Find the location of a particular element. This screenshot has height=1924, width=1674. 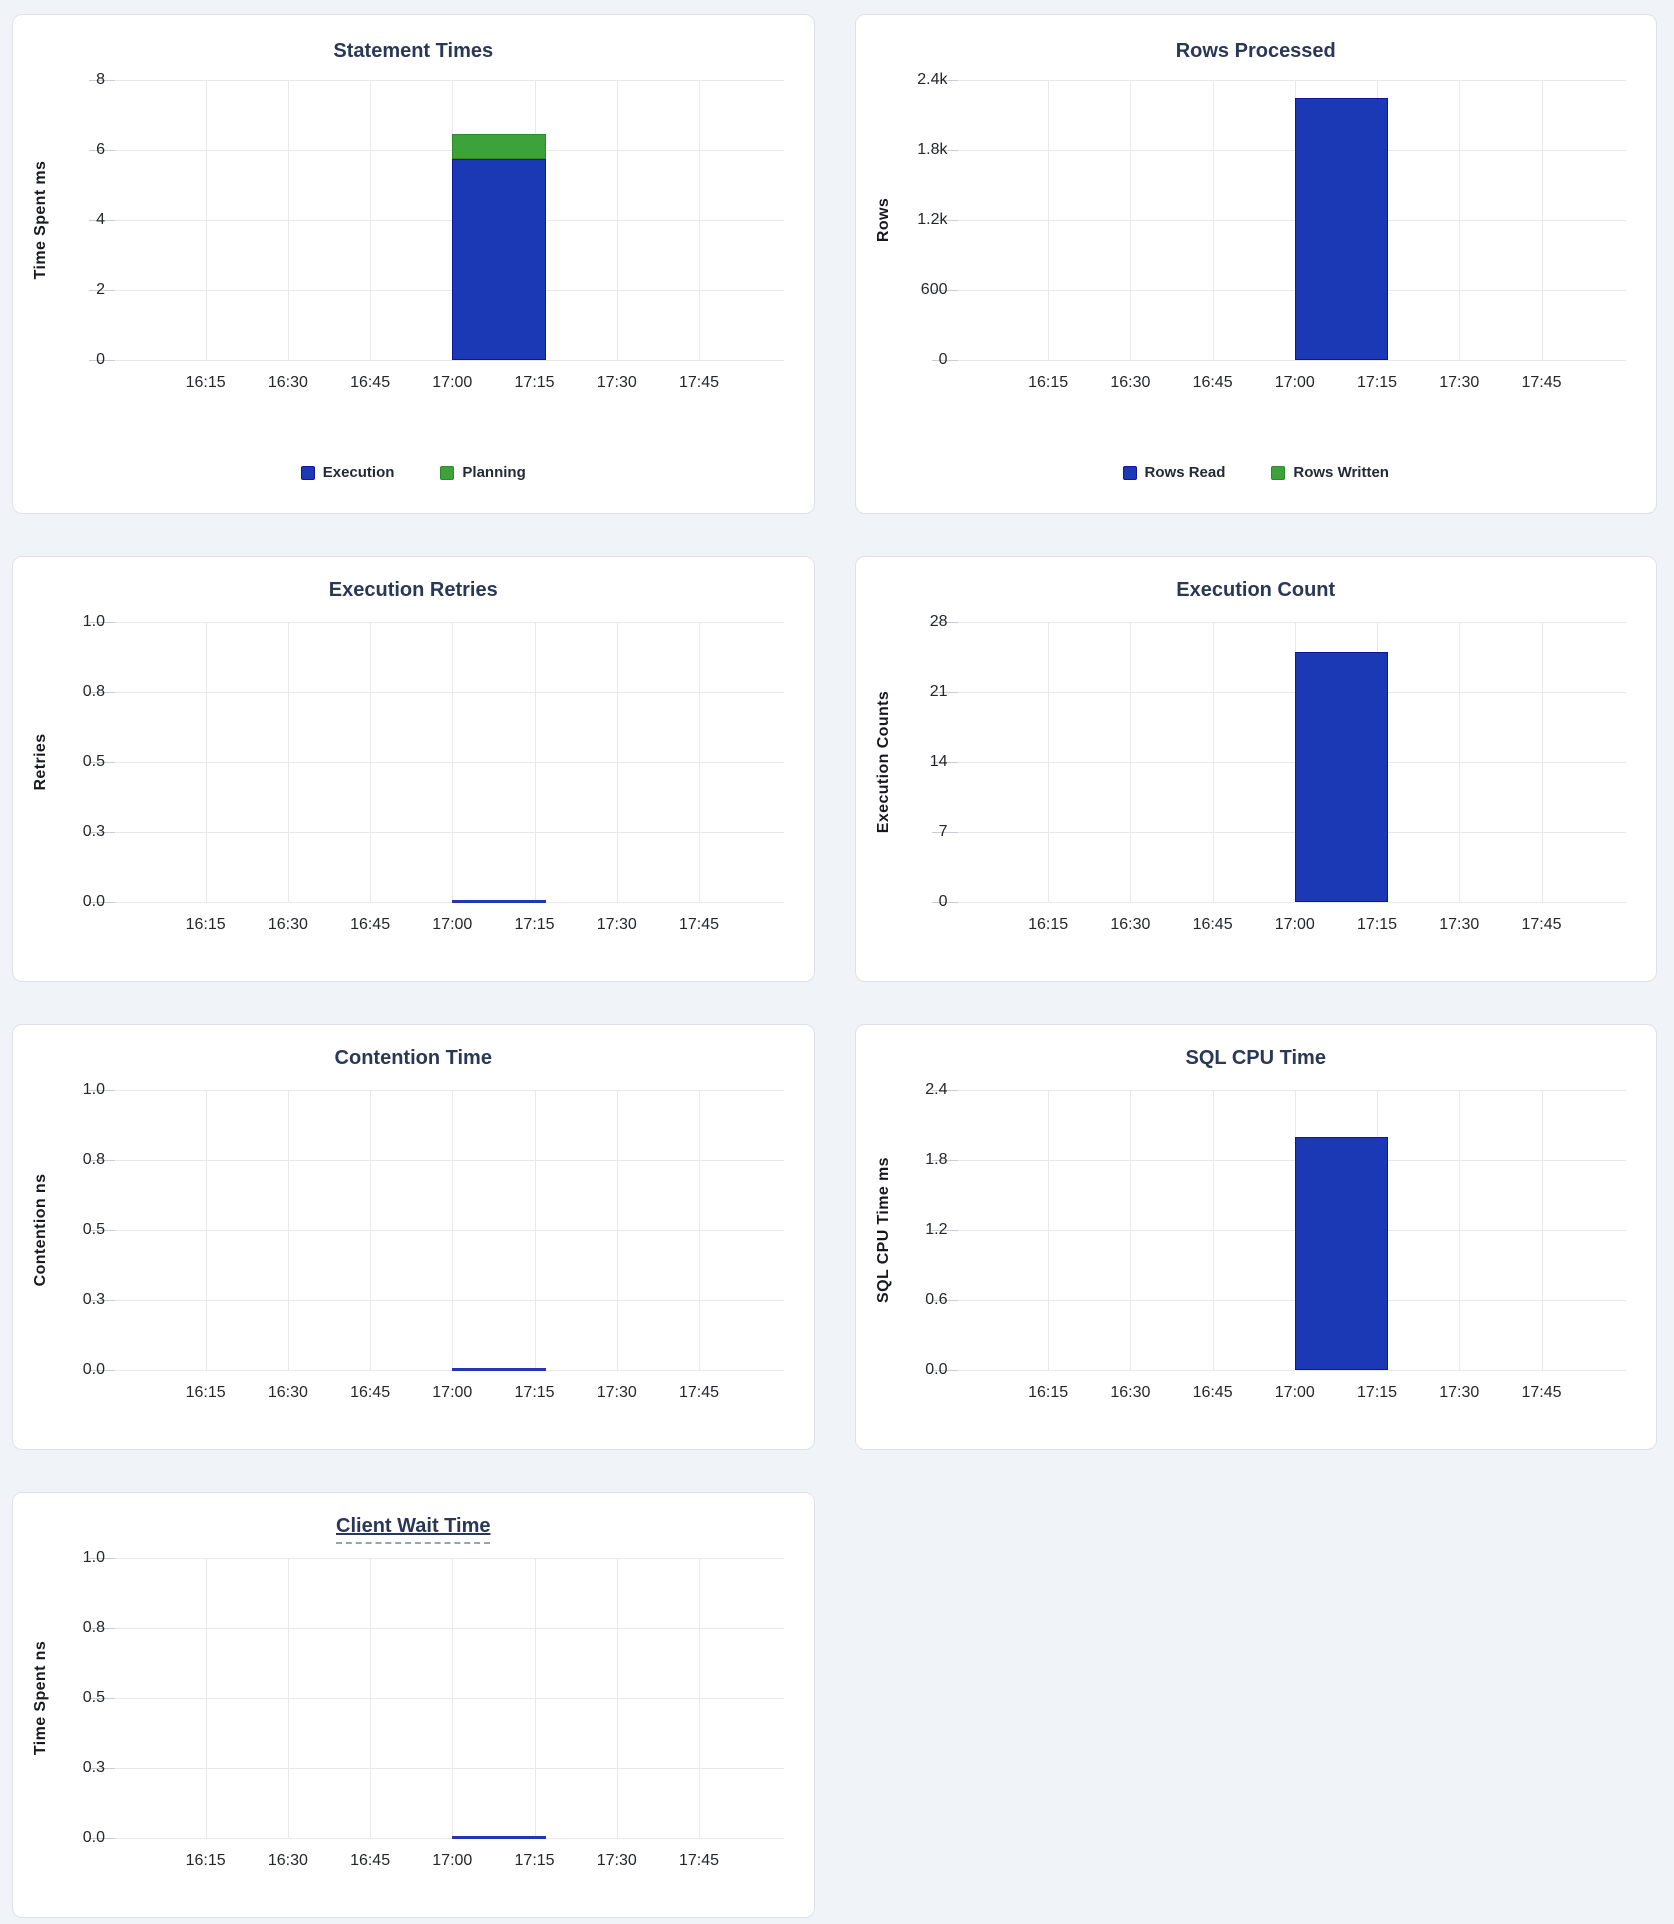

y-tick-label: 0.8 is located at coordinates (93, 691).